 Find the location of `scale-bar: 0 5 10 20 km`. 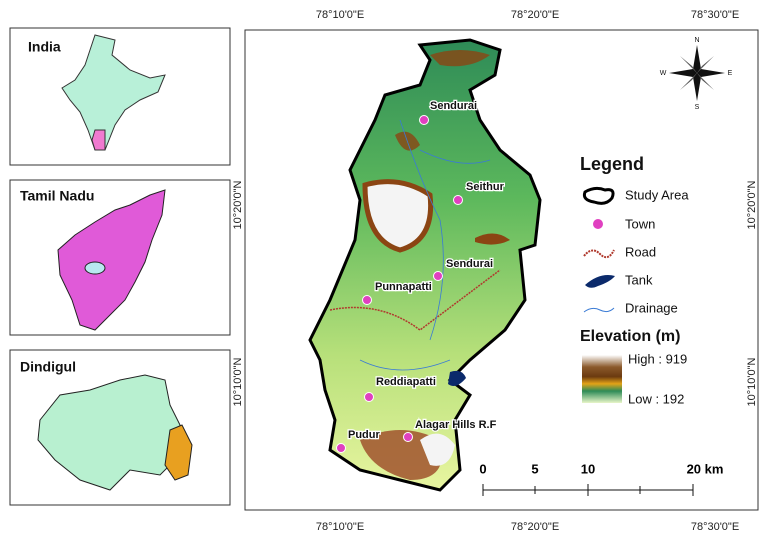

scale-bar: 0 5 10 20 km is located at coordinates (601, 478).